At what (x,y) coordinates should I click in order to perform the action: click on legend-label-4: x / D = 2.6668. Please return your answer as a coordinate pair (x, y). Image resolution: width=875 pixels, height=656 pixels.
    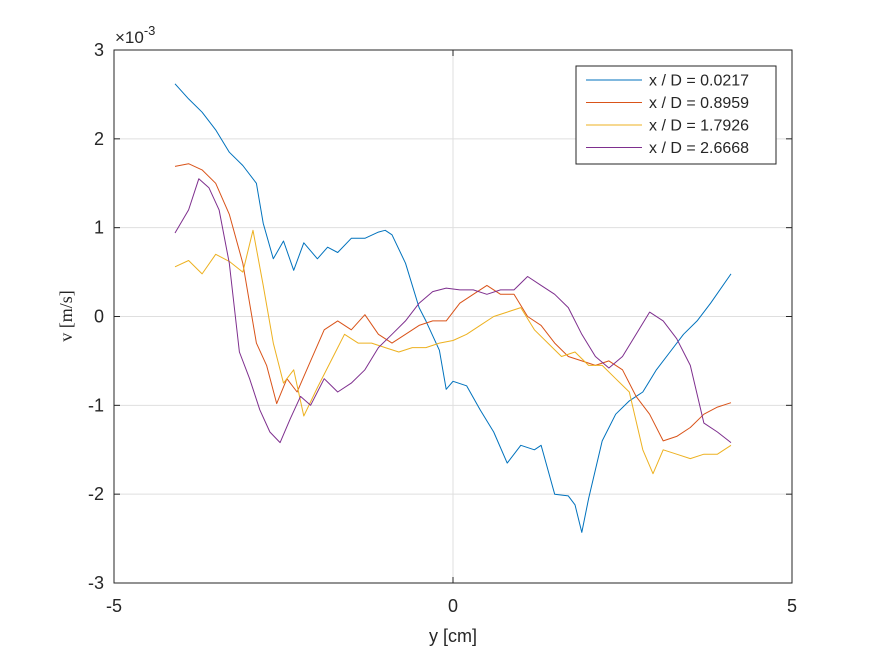
    Looking at the image, I should click on (699, 148).